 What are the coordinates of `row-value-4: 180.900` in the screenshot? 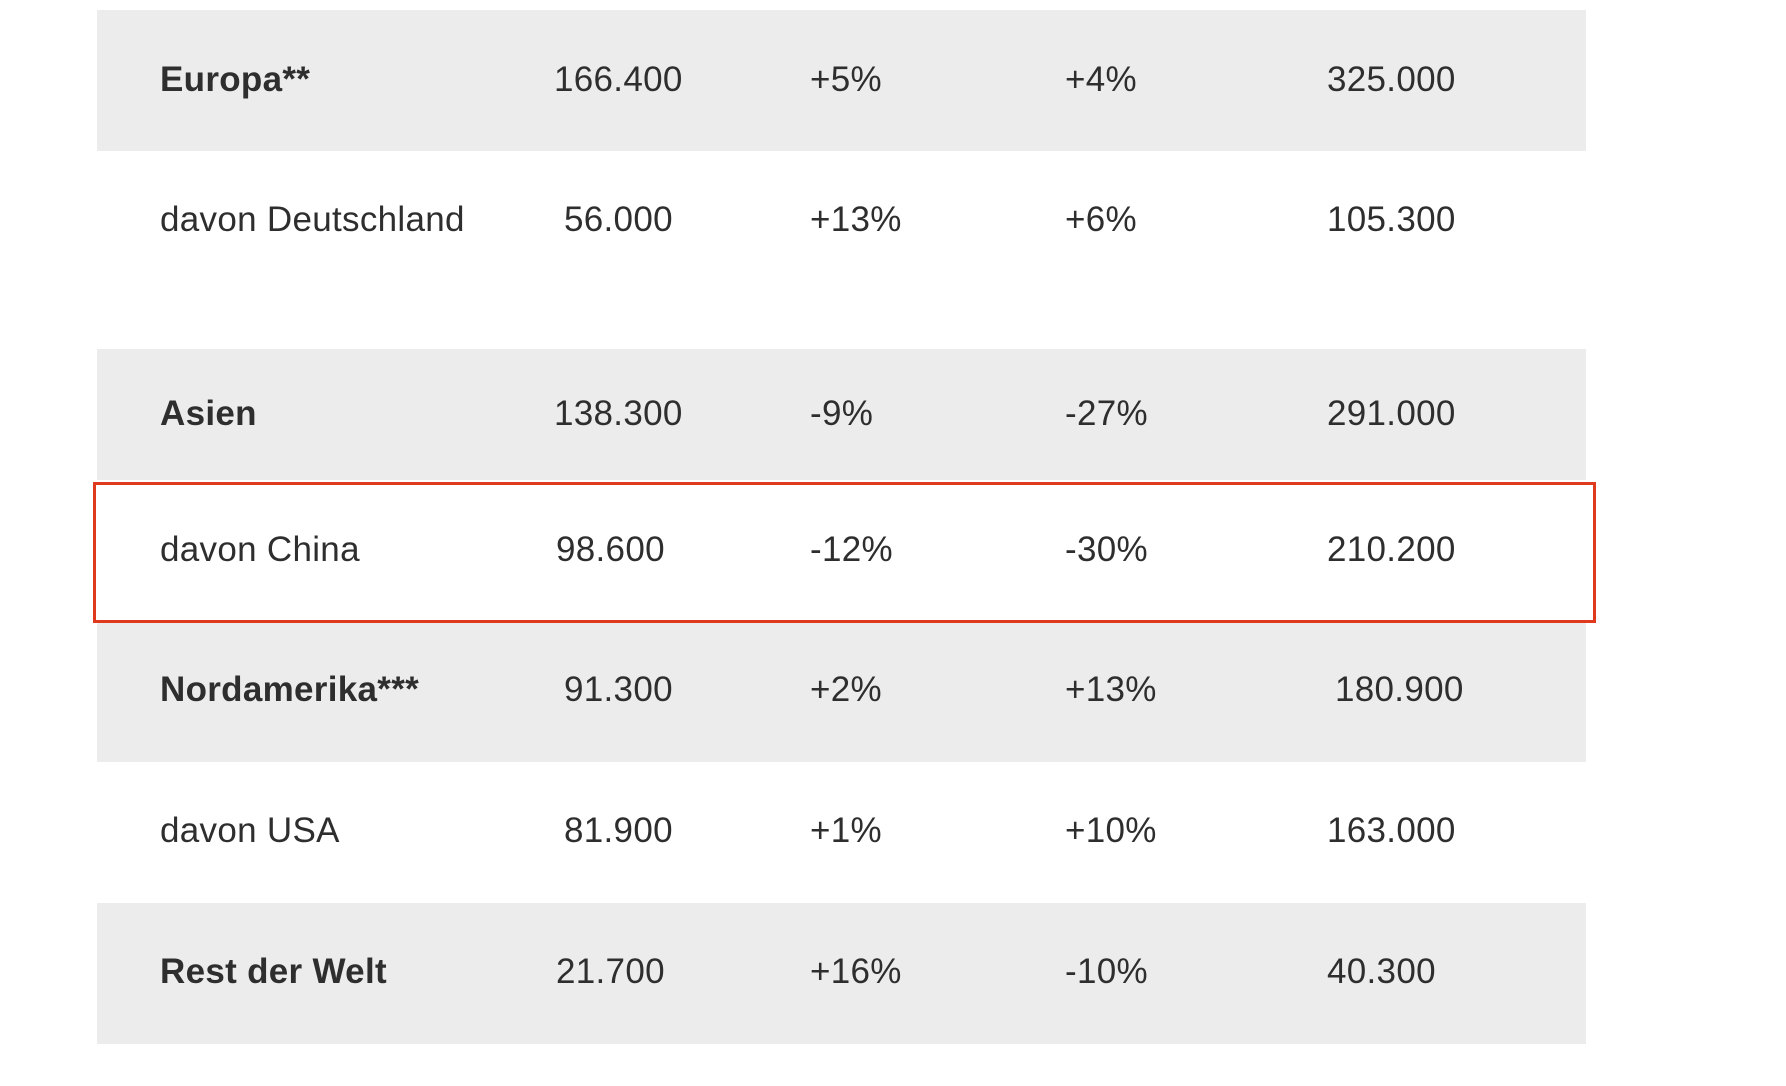 It's located at (1399, 689).